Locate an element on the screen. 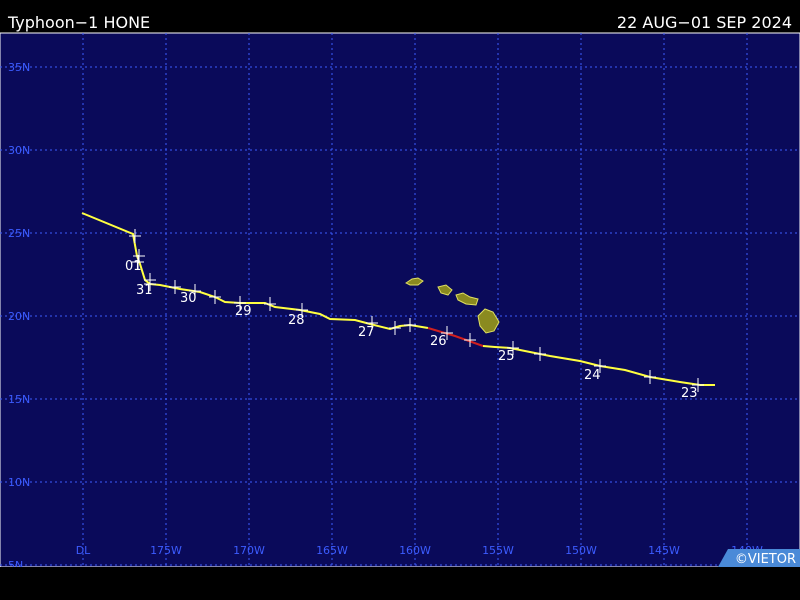 Image resolution: width=800 pixels, height=600 pixels. lat-label: 20N is located at coordinates (19, 316).